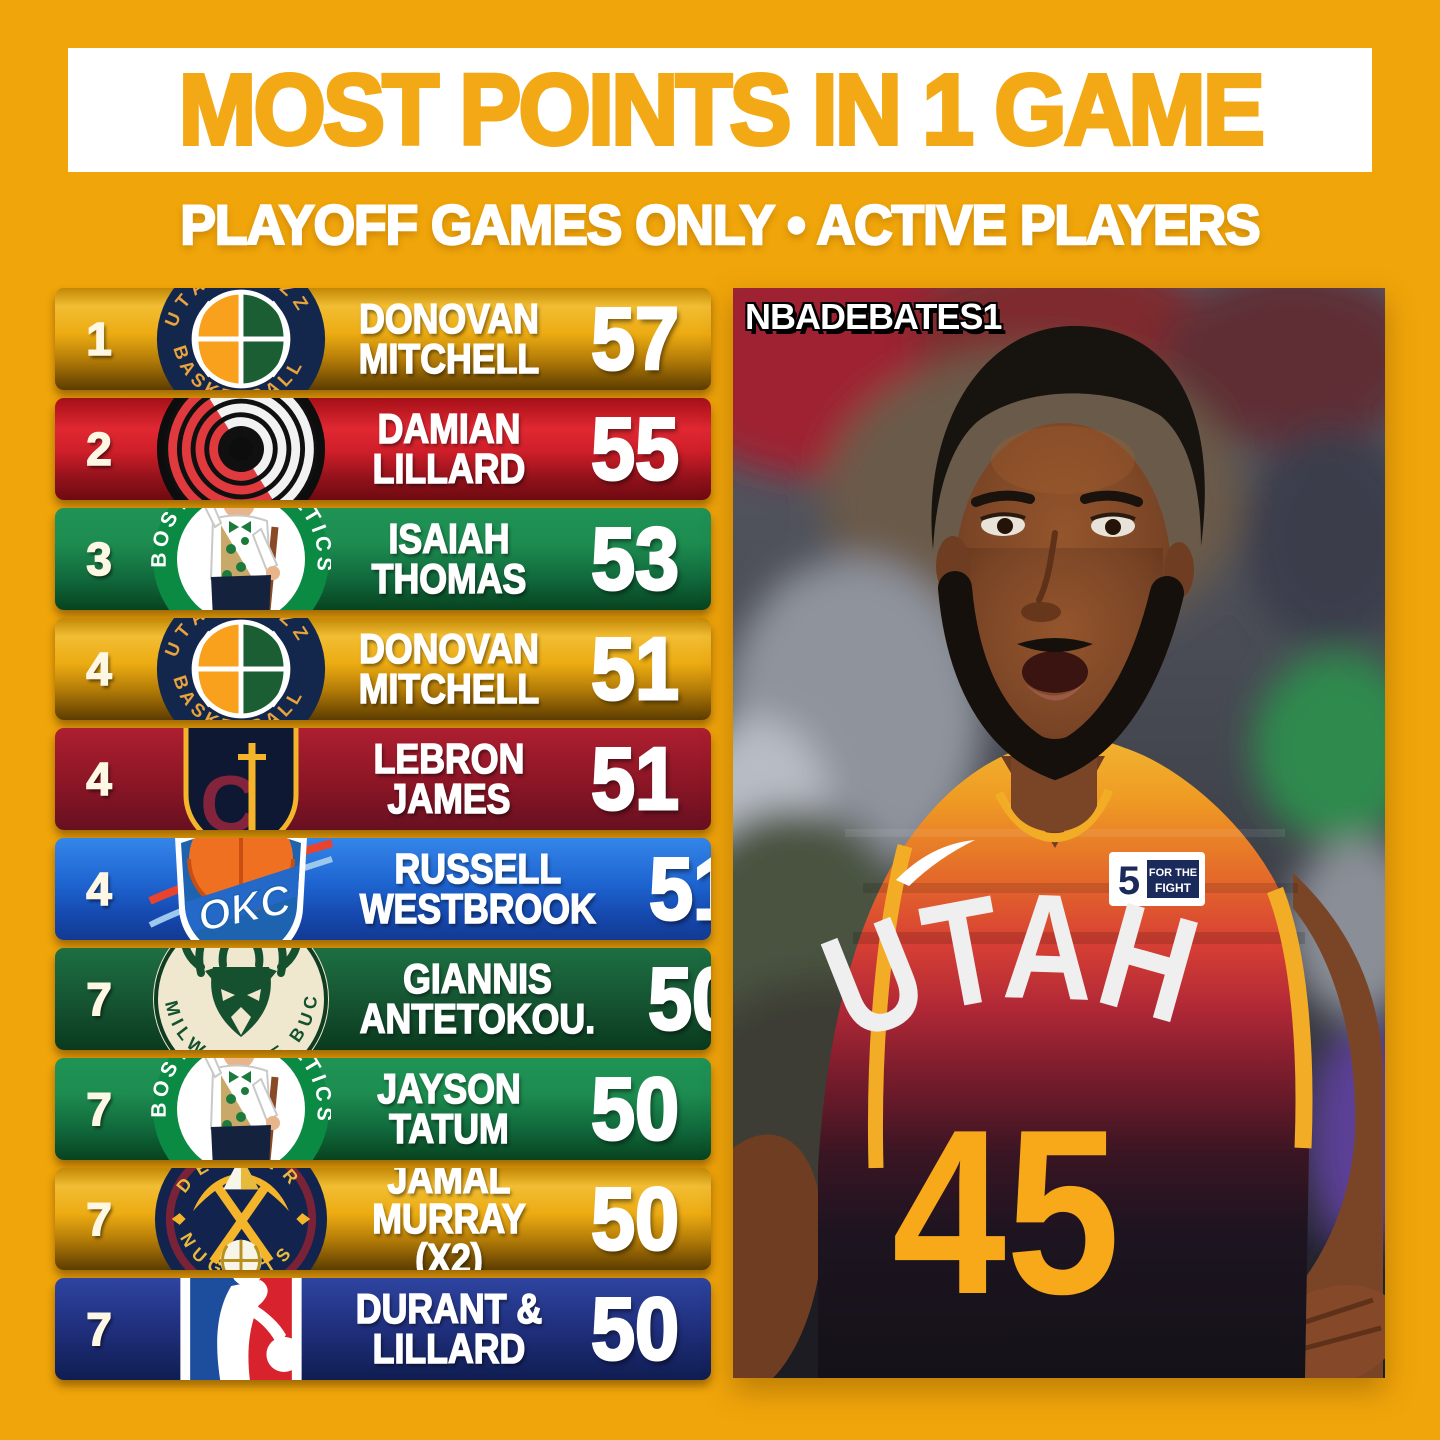 The width and height of the screenshot is (1440, 1440). What do you see at coordinates (935, 863) in the screenshot?
I see `nike-swoosh-icon` at bounding box center [935, 863].